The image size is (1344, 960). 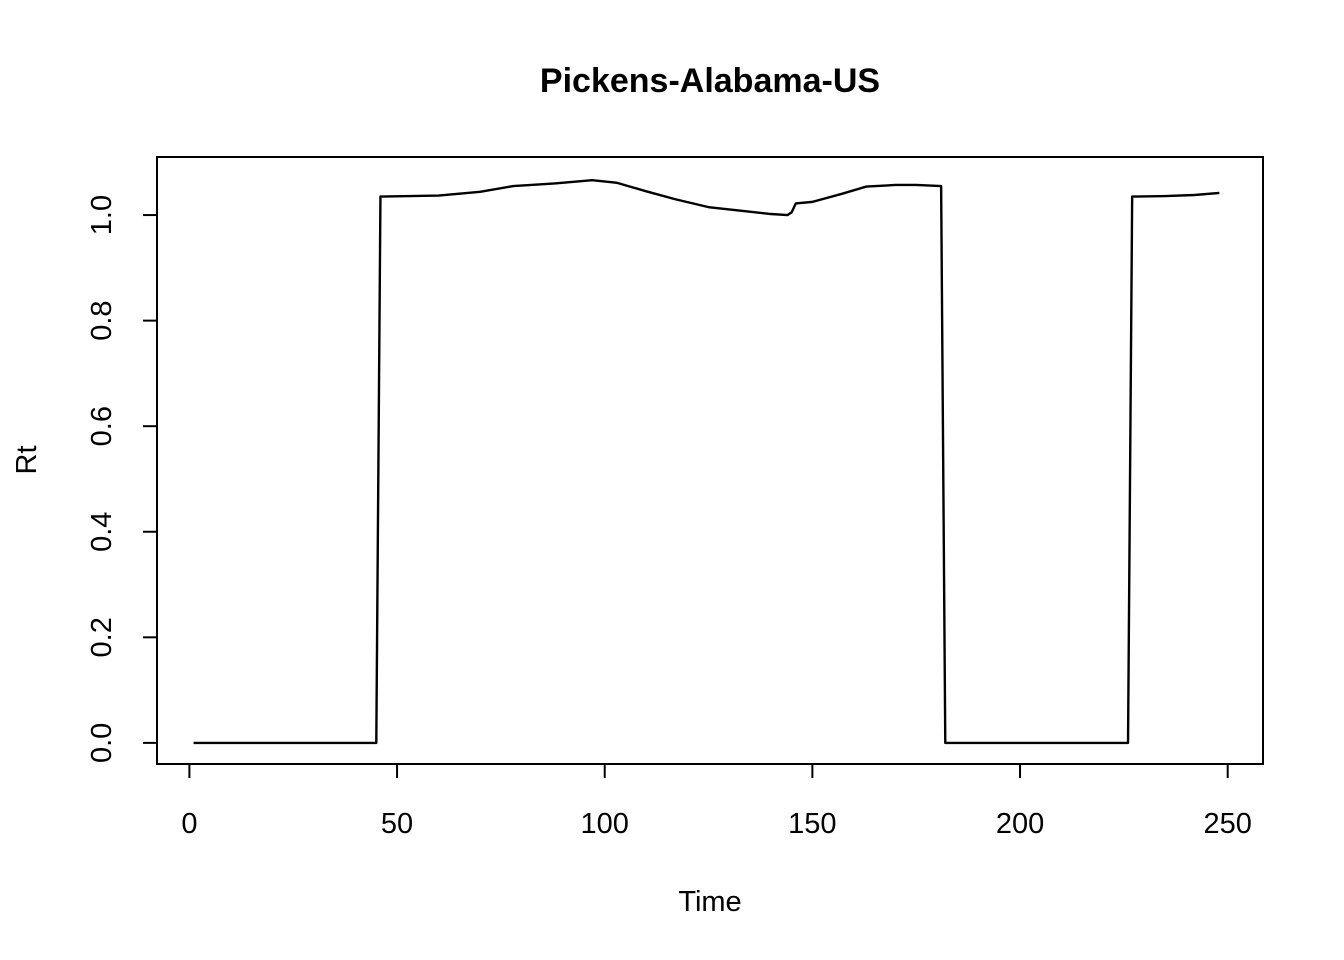 What do you see at coordinates (812, 824) in the screenshot?
I see `x-tick-label: 150` at bounding box center [812, 824].